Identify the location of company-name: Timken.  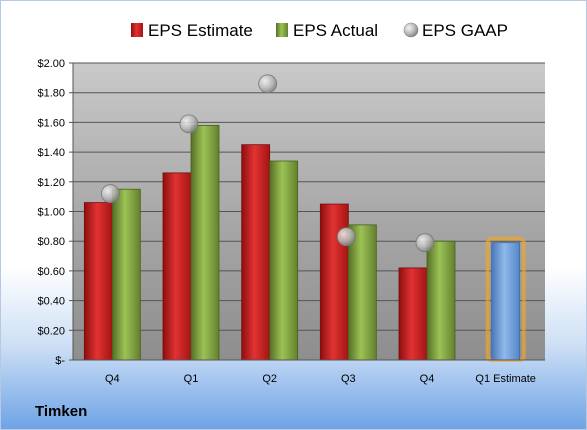
(61, 411).